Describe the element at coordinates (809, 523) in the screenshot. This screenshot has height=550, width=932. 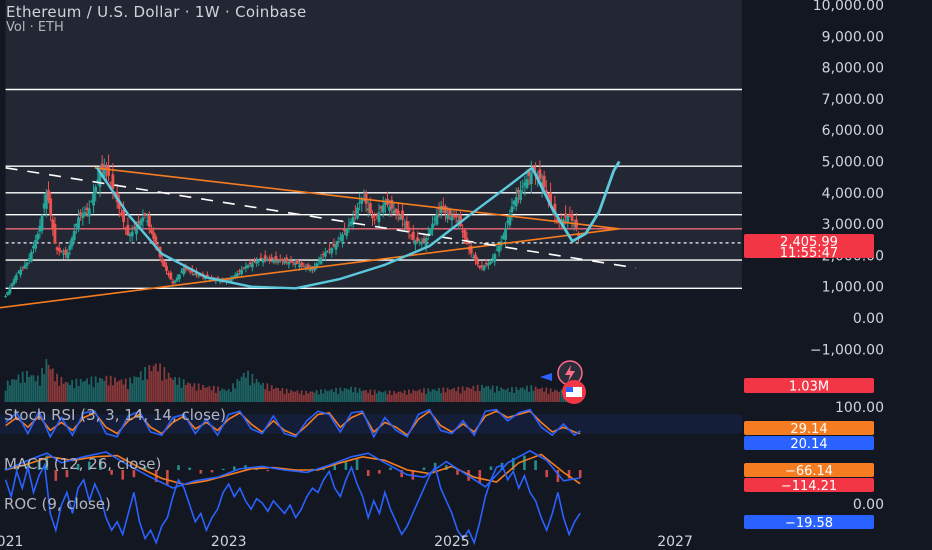
I see `roc-badge: −19.58` at that location.